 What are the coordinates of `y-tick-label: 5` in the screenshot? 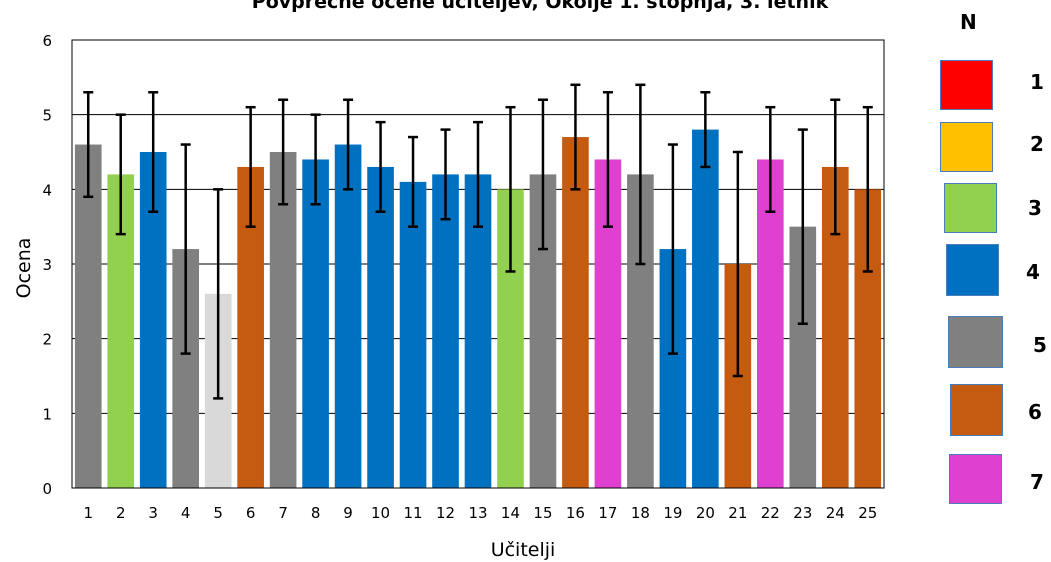 It's located at (47, 116).